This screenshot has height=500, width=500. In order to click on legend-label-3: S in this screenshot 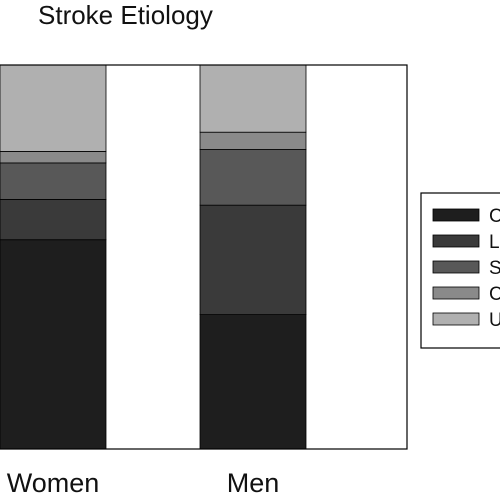, I will do `click(494, 268)`.